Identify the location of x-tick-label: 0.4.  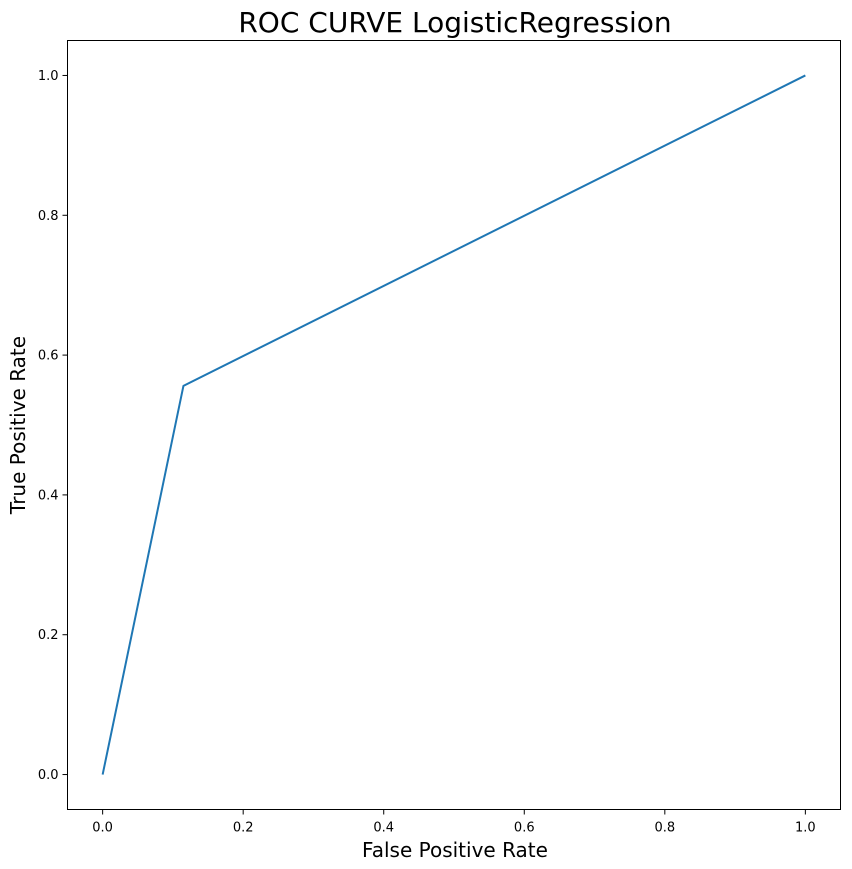
(383, 828).